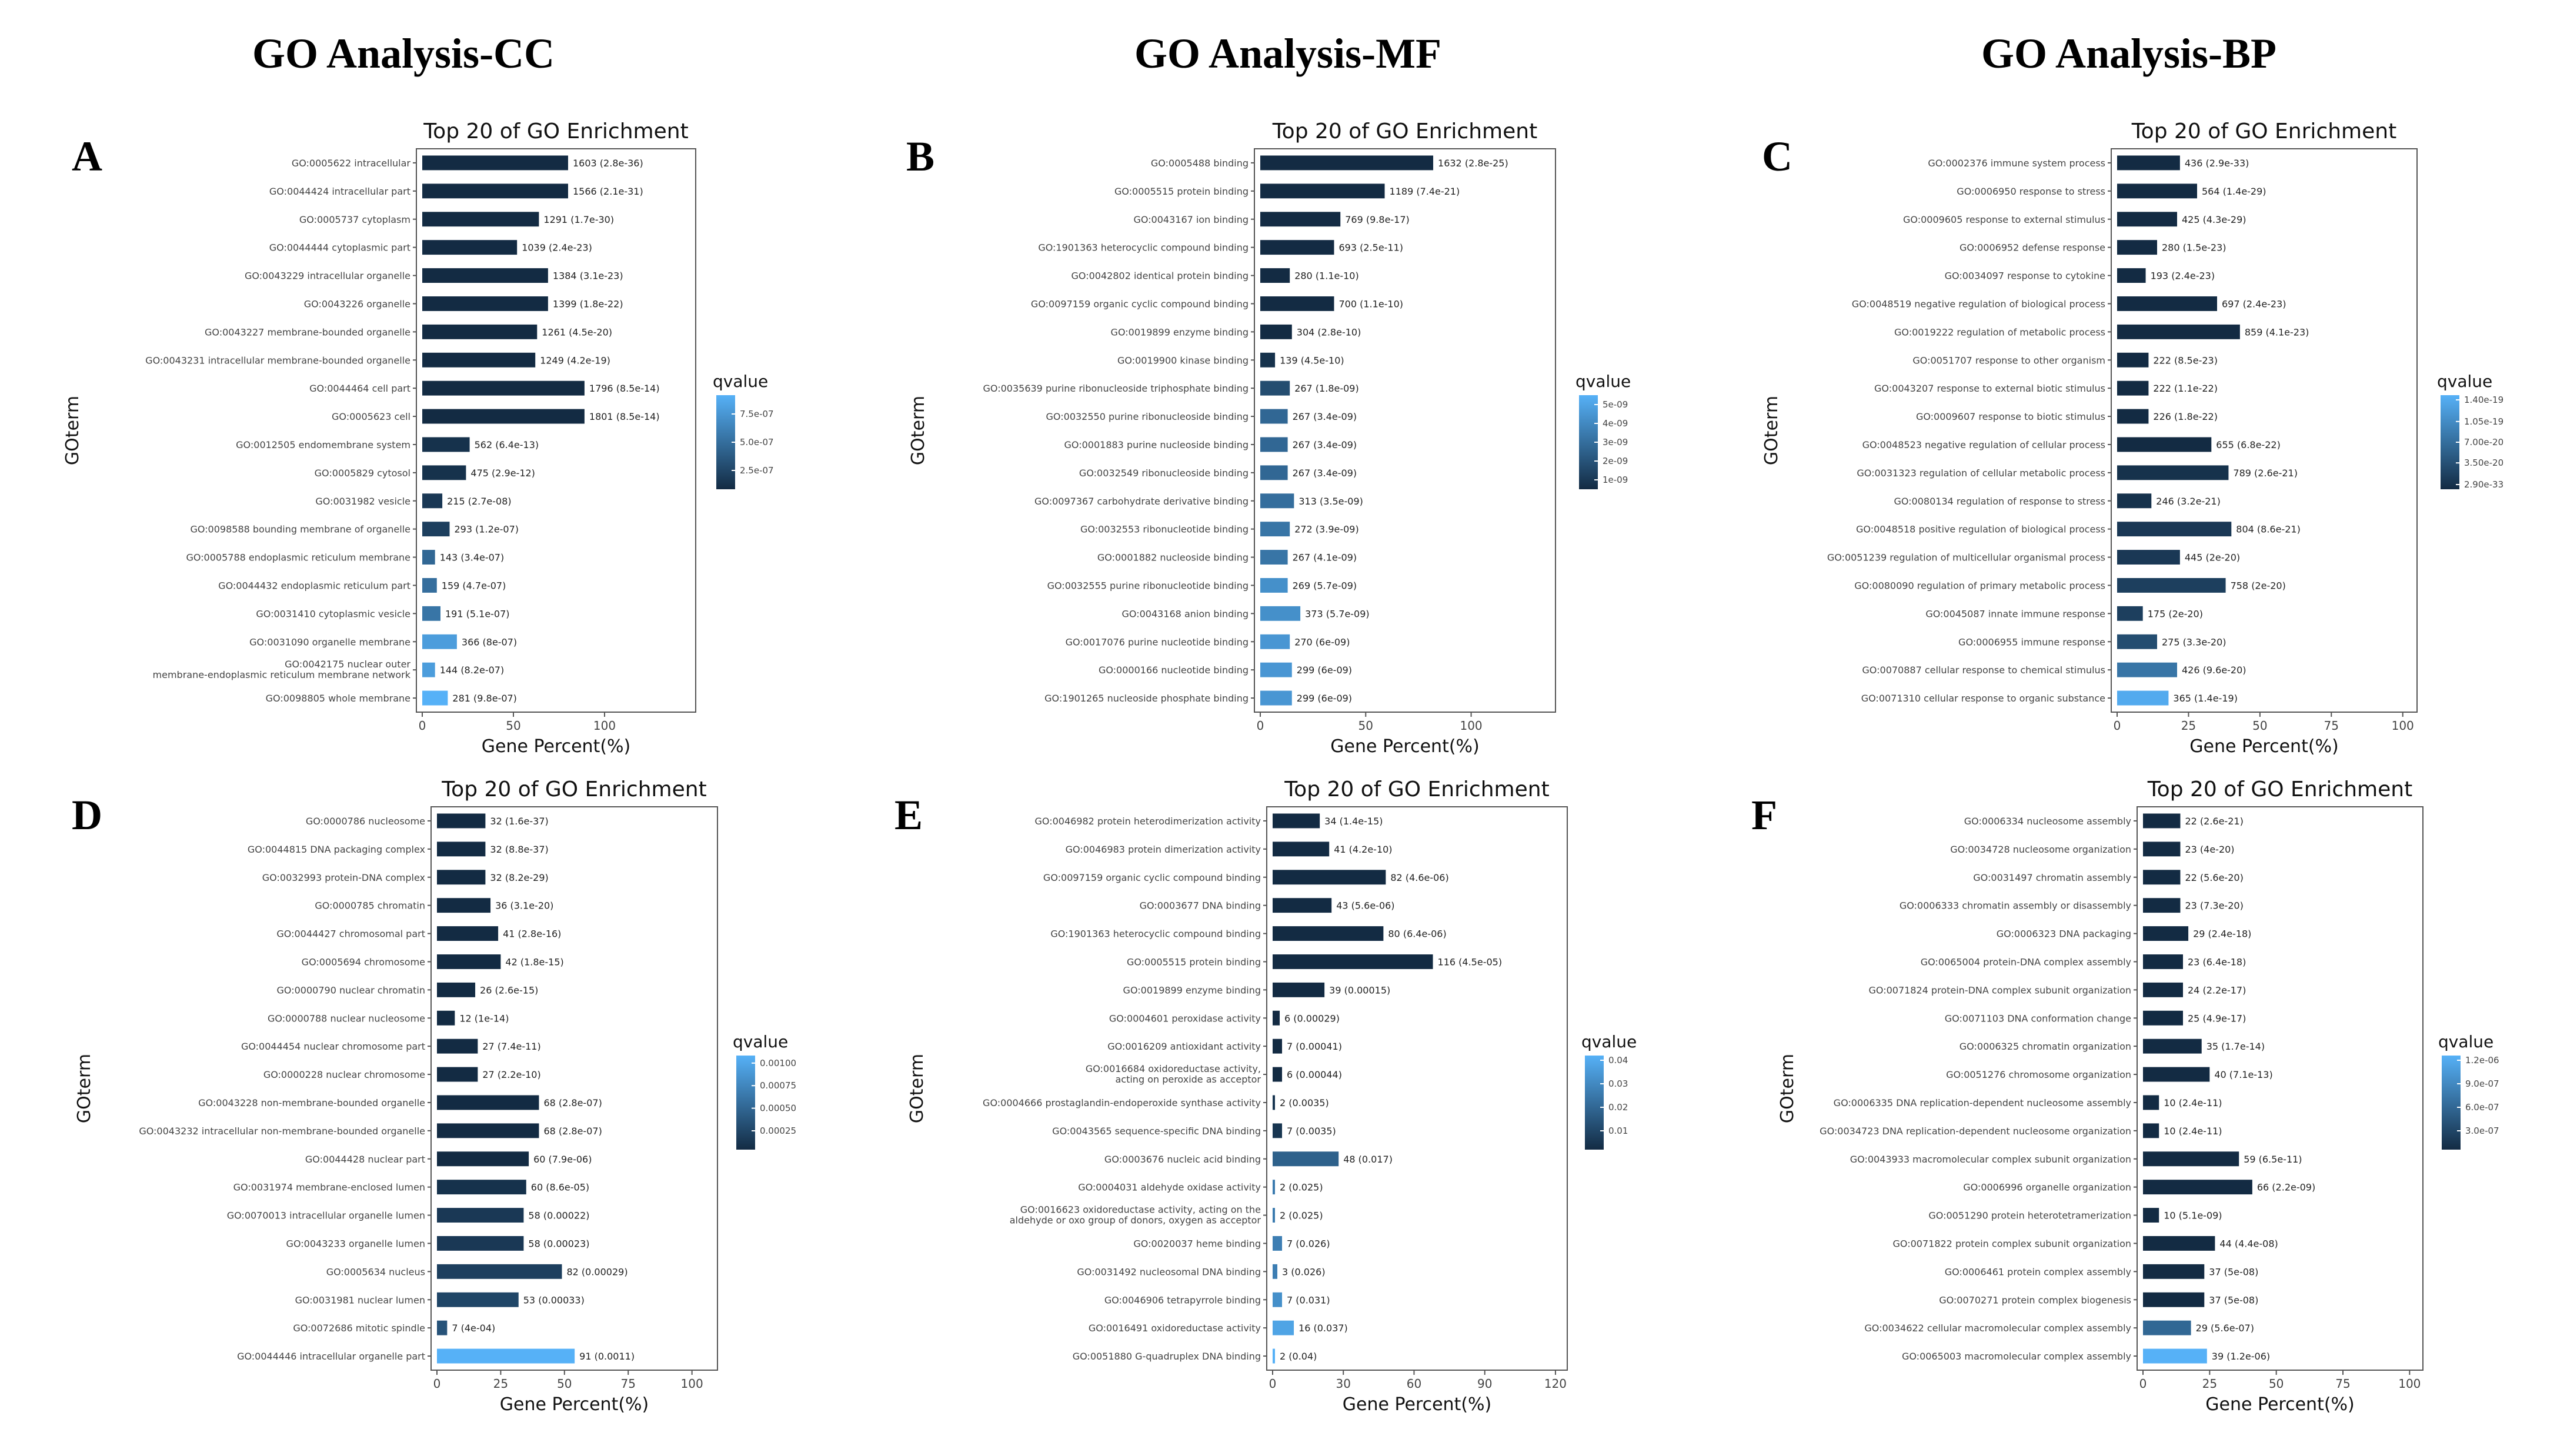 The width and height of the screenshot is (2557, 1456). What do you see at coordinates (473, 1329) in the screenshot?
I see `bar-value-label: 7 (4e-04)` at bounding box center [473, 1329].